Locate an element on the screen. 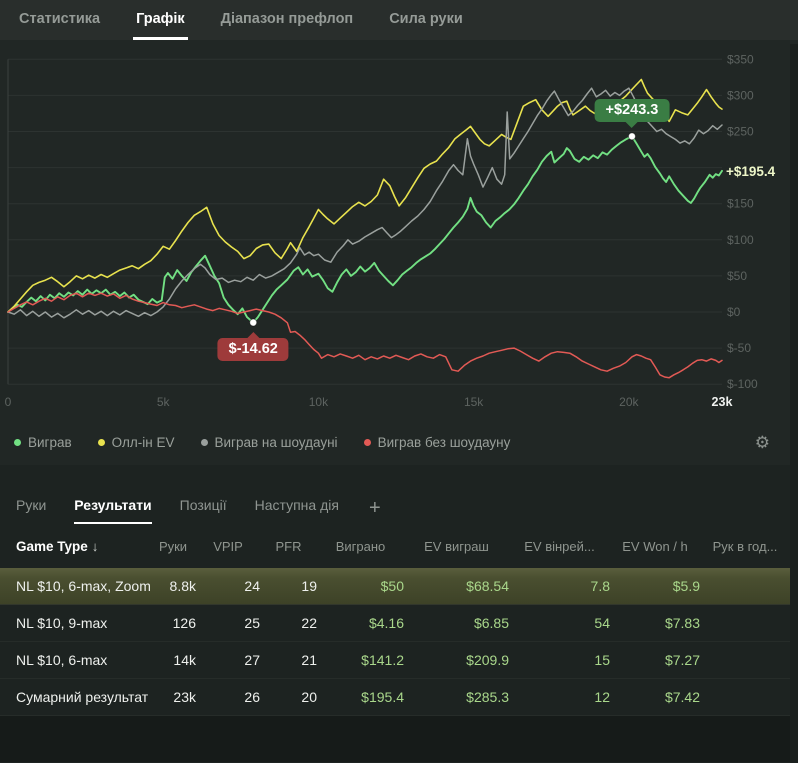  max-value-tooltip: +$243.3 is located at coordinates (632, 114).